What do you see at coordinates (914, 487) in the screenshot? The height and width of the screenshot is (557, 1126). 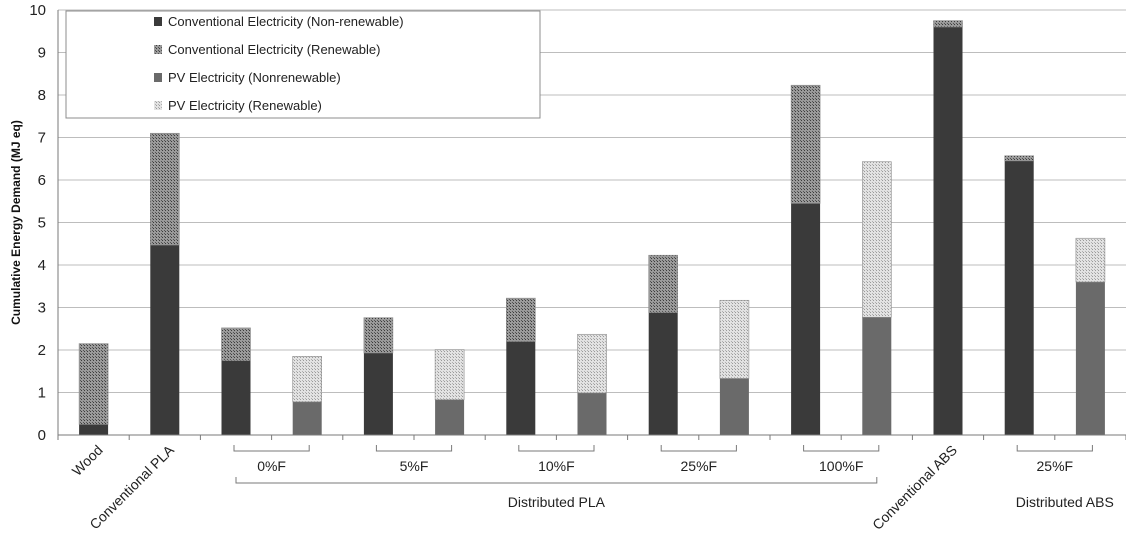 I see `x-category-label: Conventional ABS` at bounding box center [914, 487].